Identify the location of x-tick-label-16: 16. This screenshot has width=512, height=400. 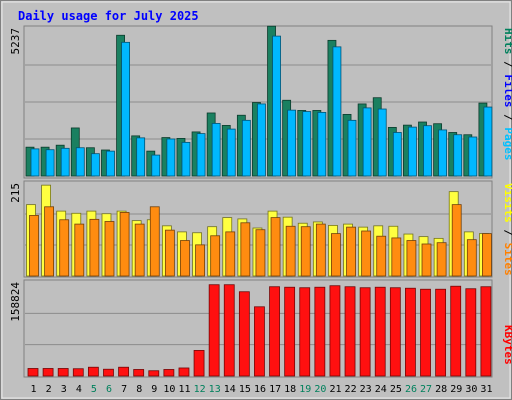
(260, 389).